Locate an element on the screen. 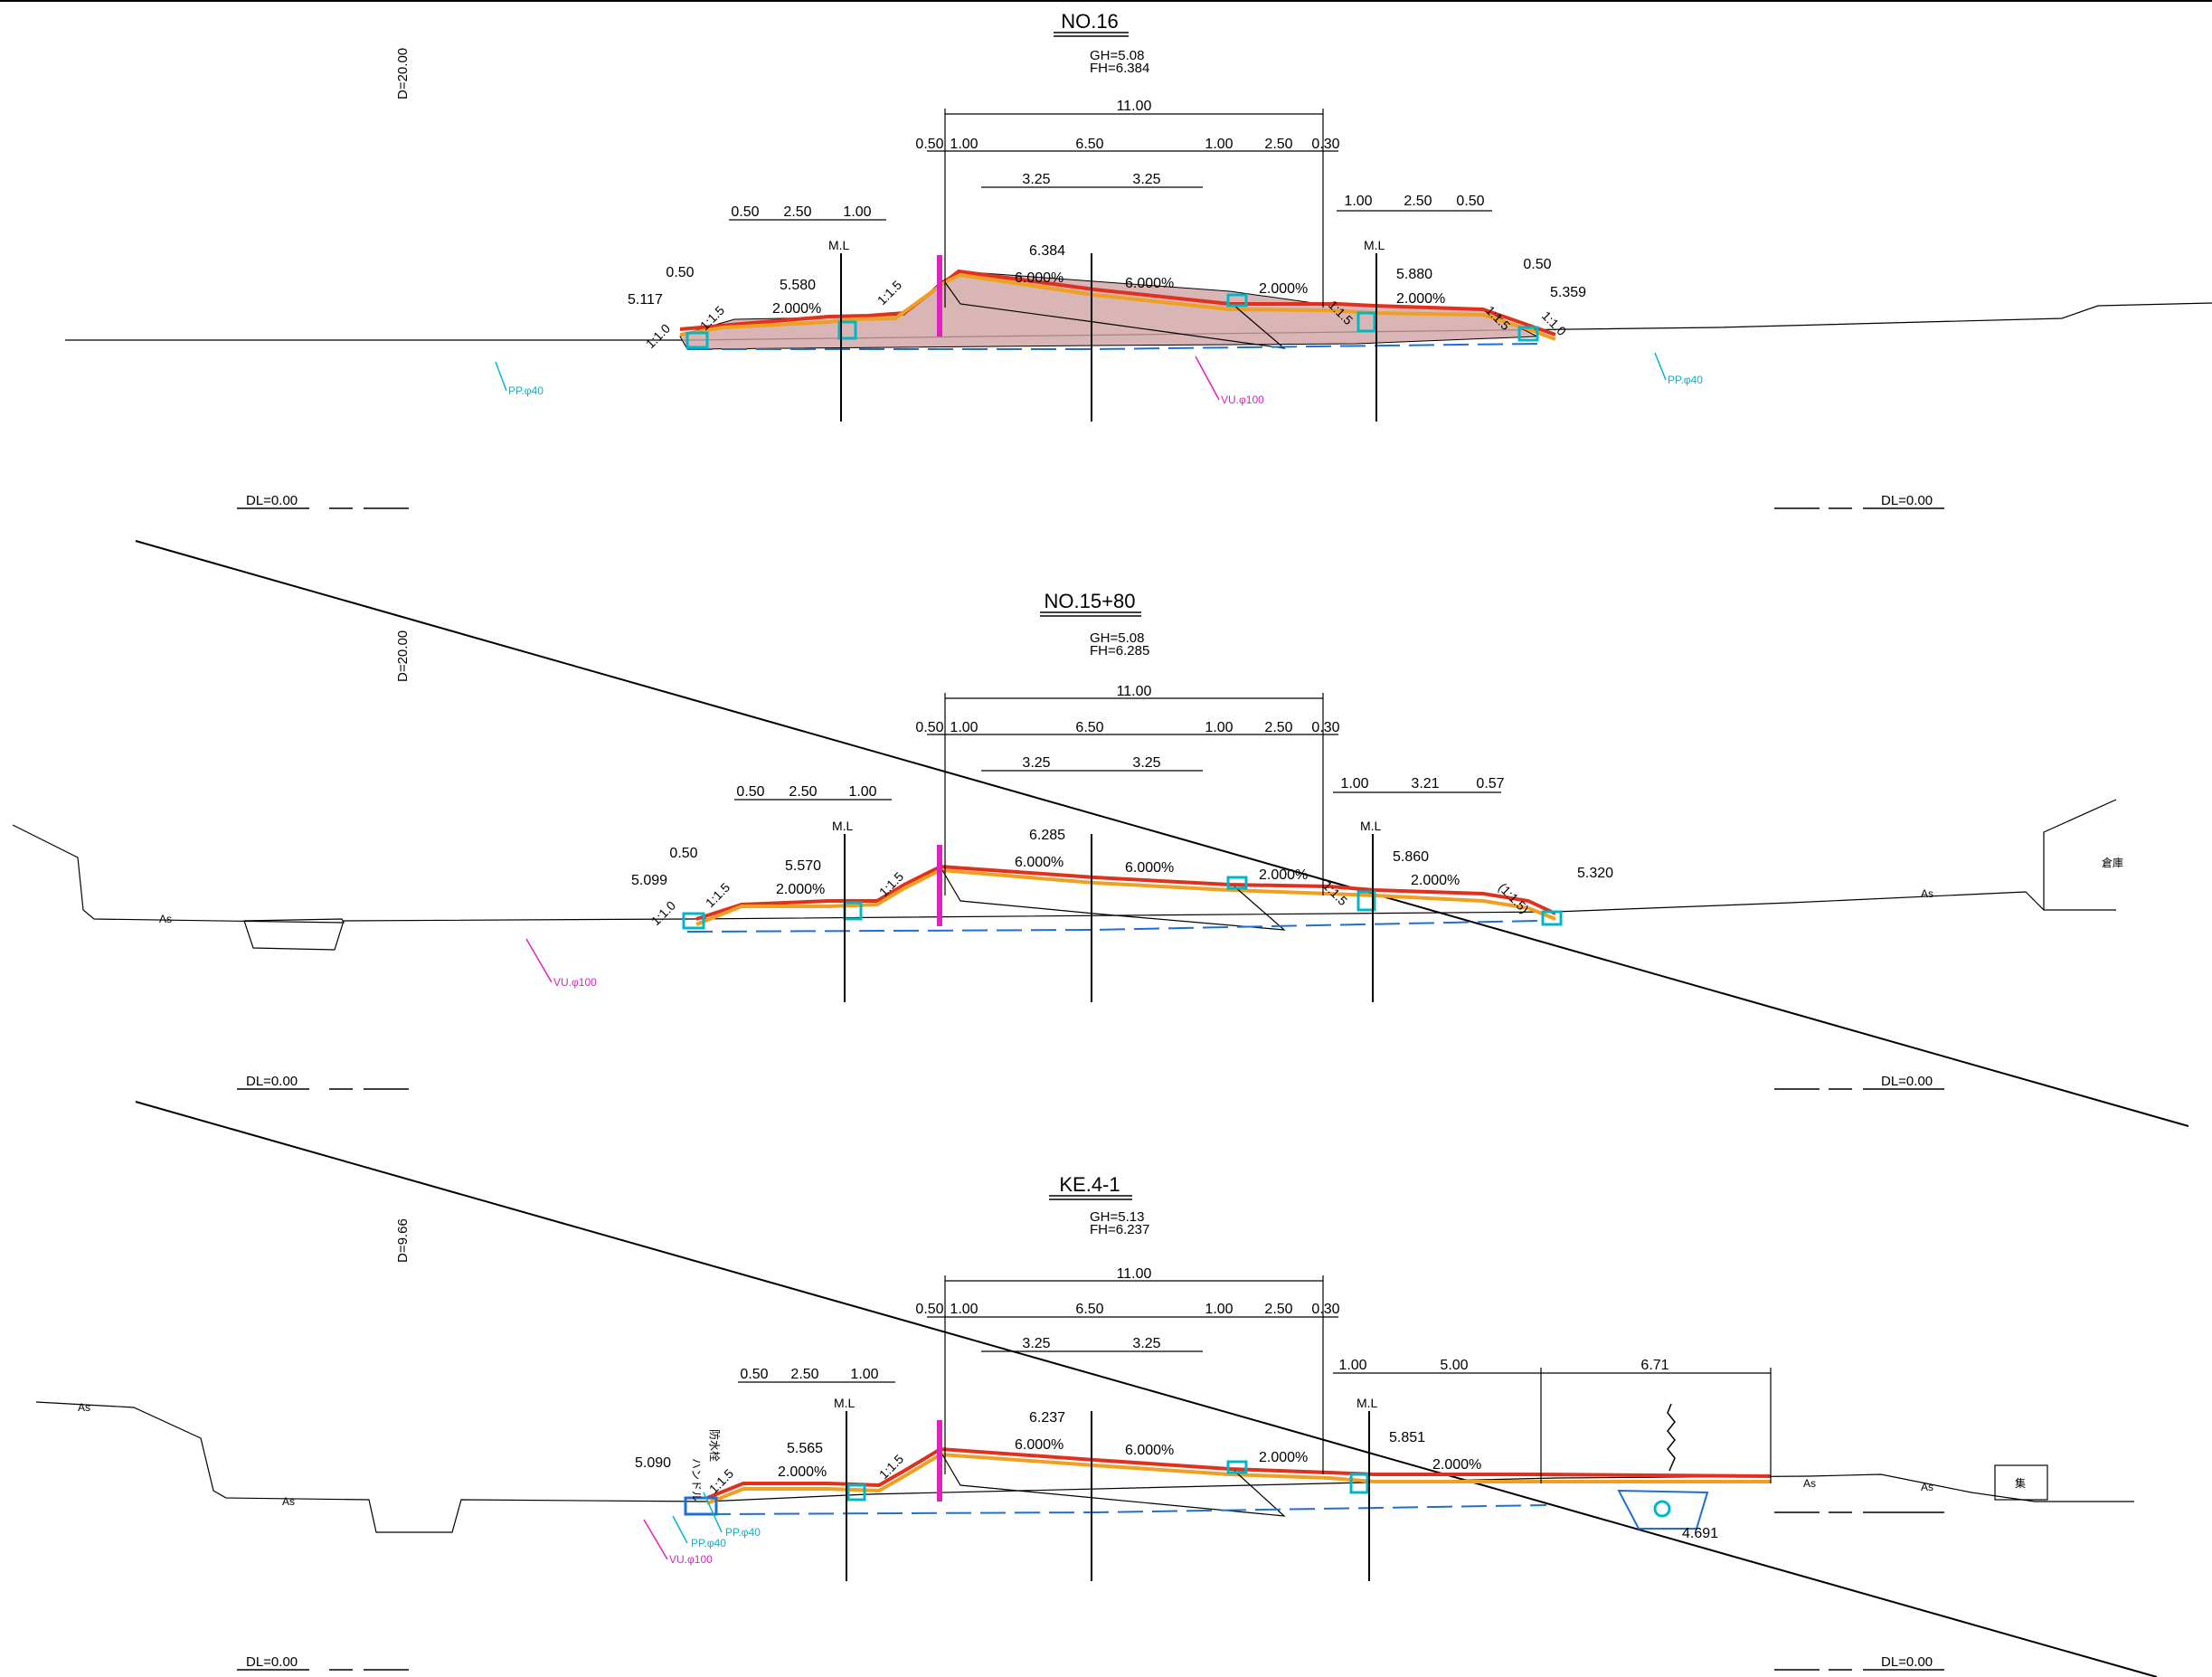 The height and width of the screenshot is (1677, 2212). side-label: 防水栓 is located at coordinates (715, 1445).